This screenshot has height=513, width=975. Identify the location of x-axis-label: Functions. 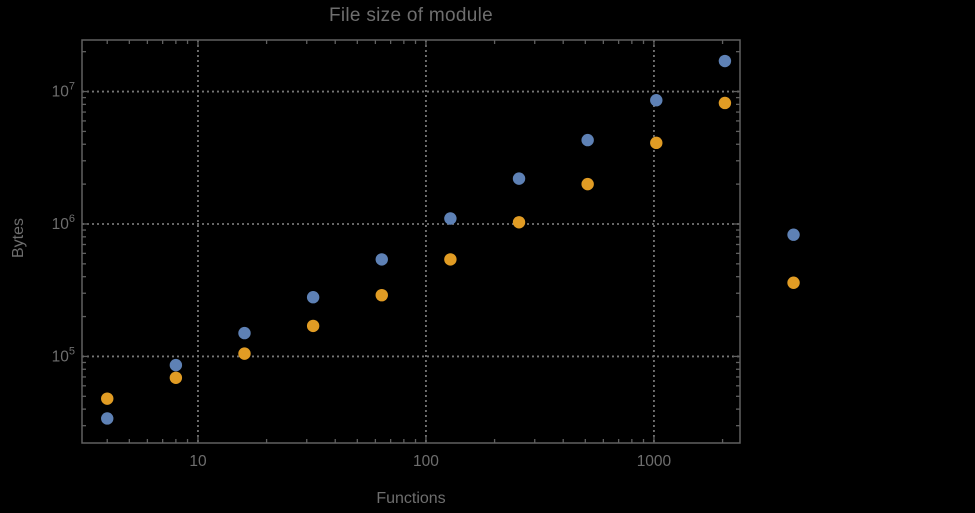
(411, 498).